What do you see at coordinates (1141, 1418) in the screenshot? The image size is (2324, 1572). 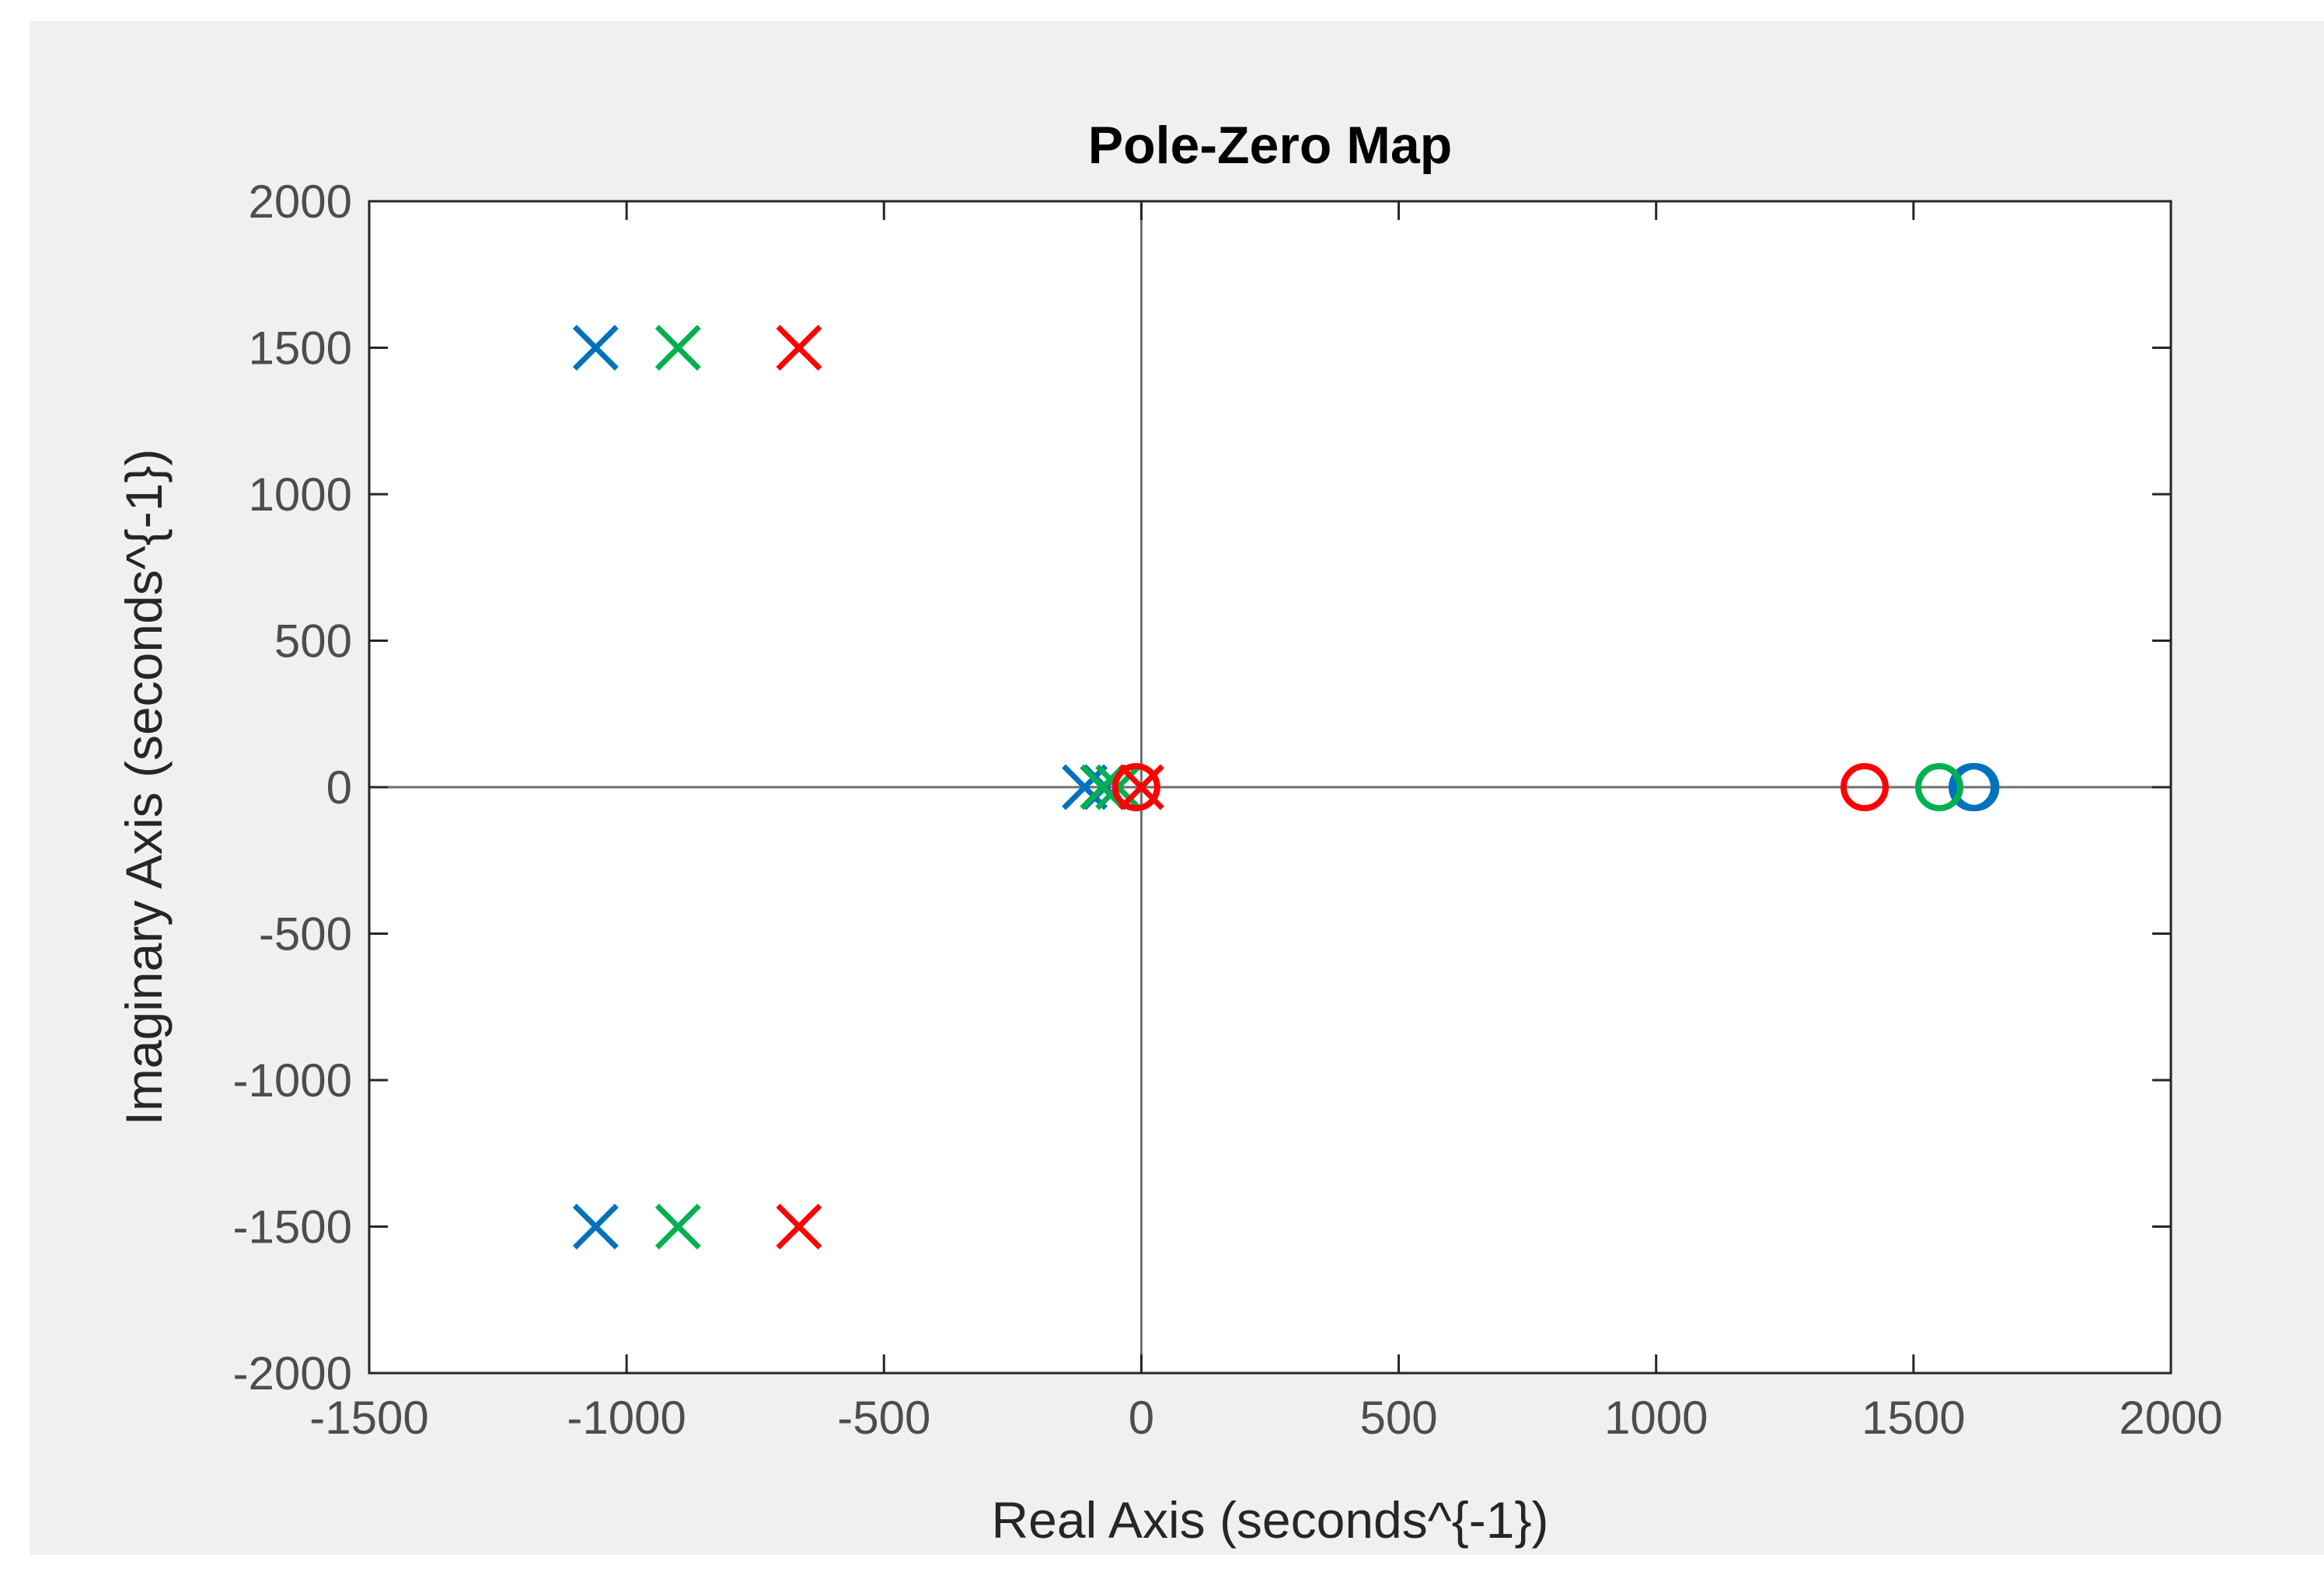 I see `x-tick-label: 0` at bounding box center [1141, 1418].